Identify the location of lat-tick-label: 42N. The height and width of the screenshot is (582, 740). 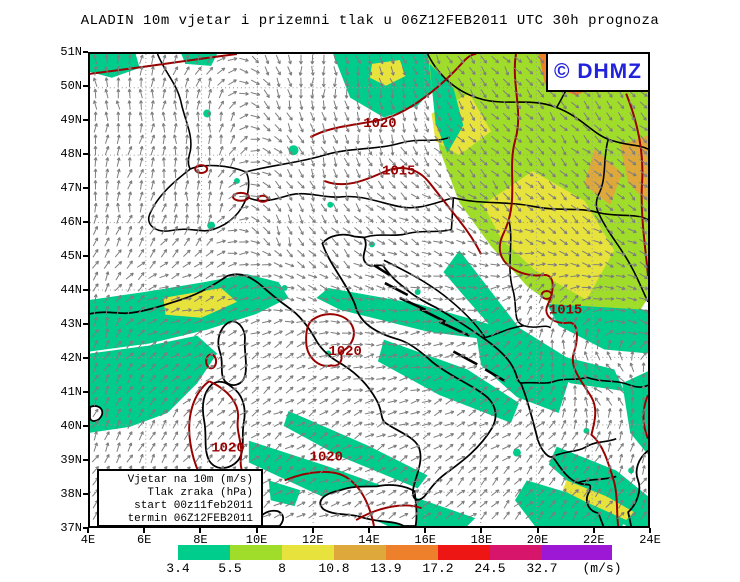
(71, 358).